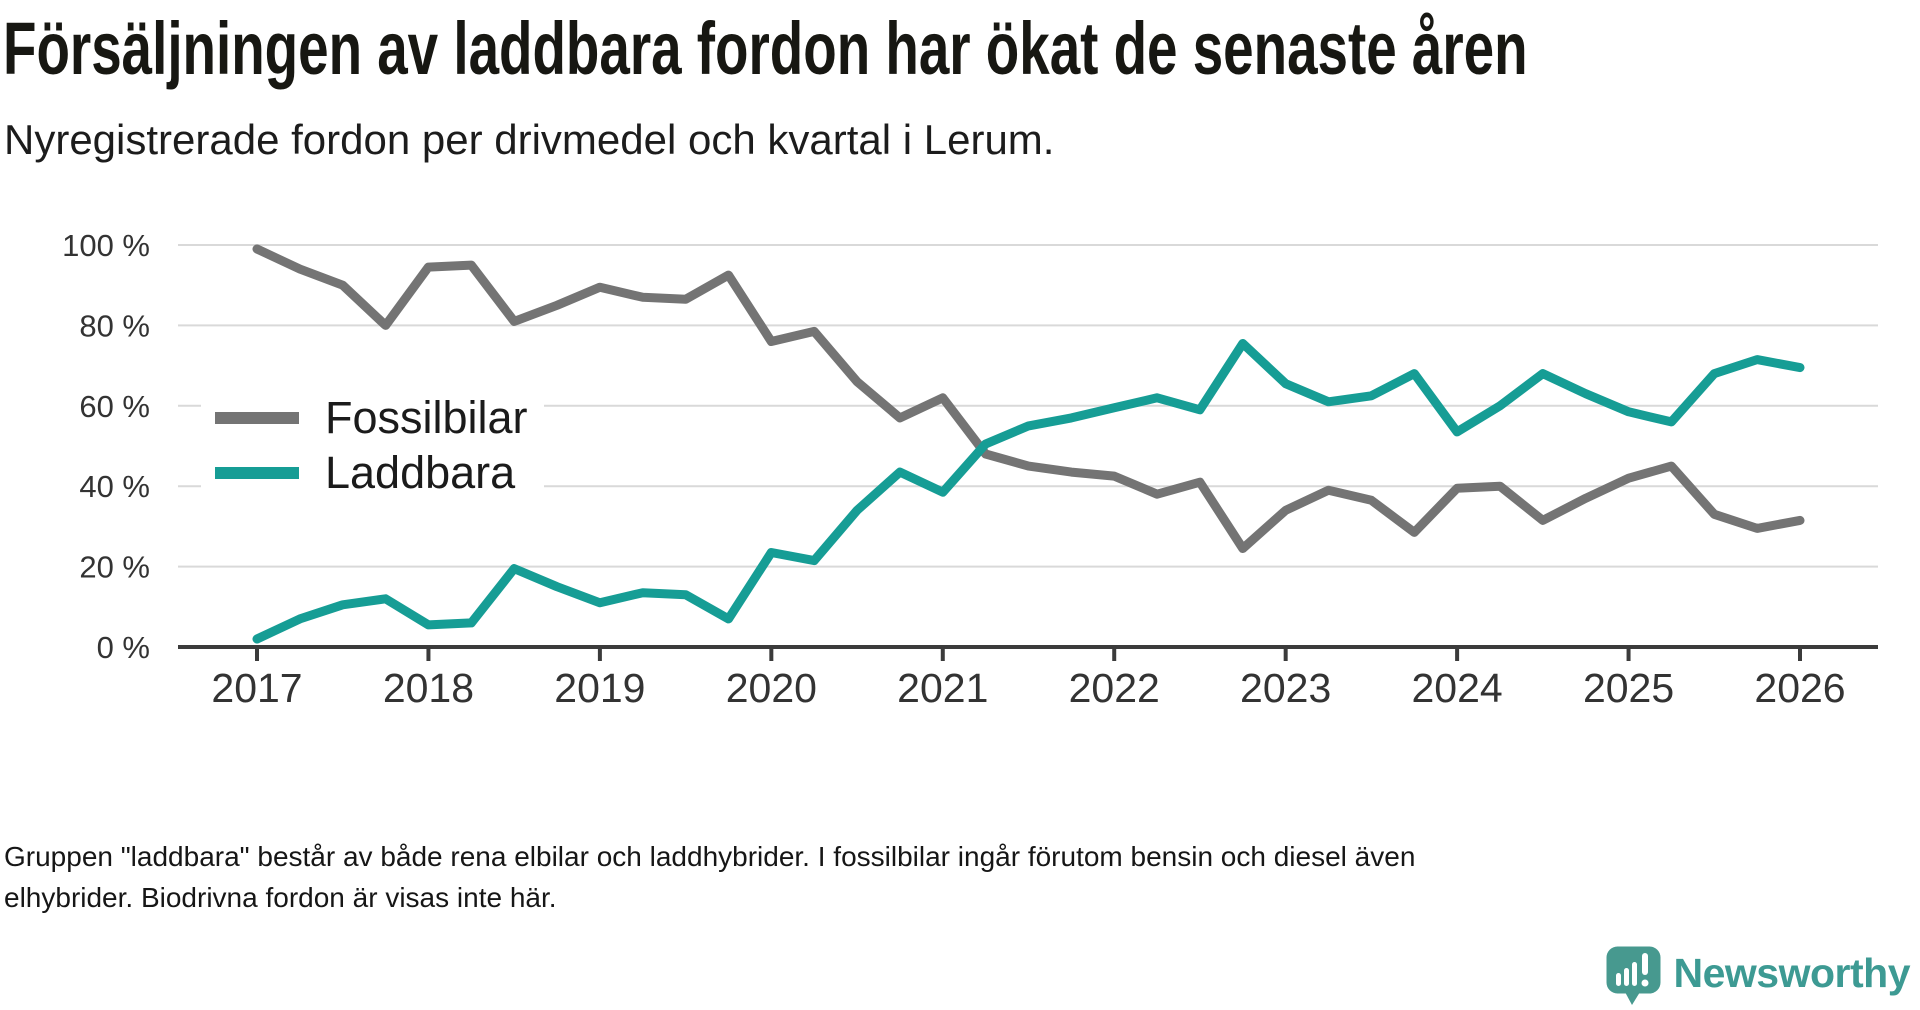  I want to click on x-axis-label: 2024, so click(1457, 688).